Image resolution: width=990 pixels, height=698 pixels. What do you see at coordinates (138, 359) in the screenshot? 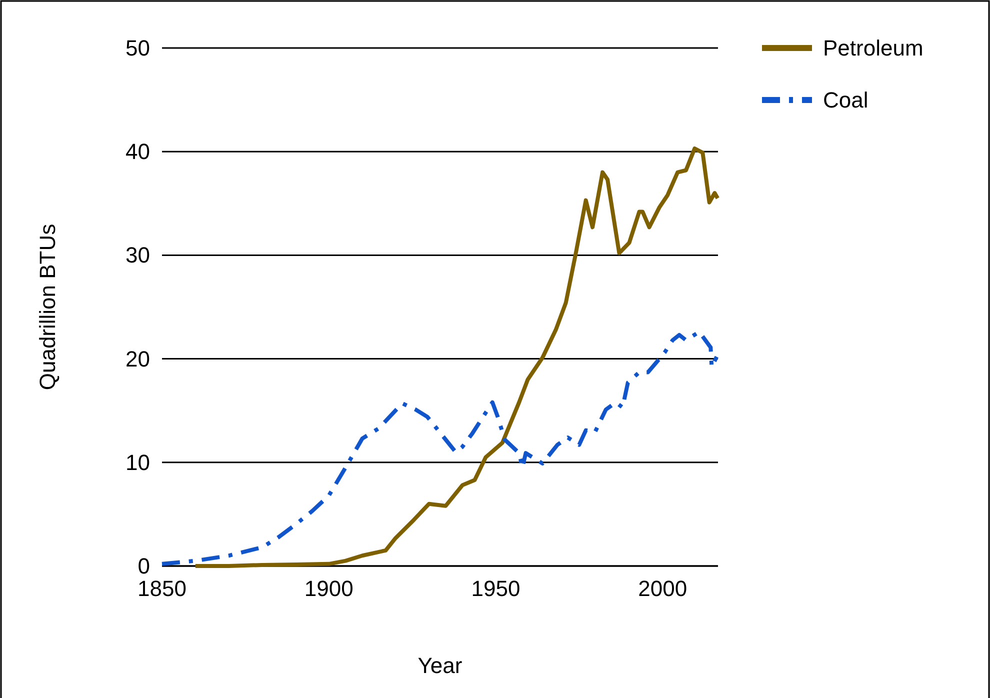
I see `y-tick-label: 20` at bounding box center [138, 359].